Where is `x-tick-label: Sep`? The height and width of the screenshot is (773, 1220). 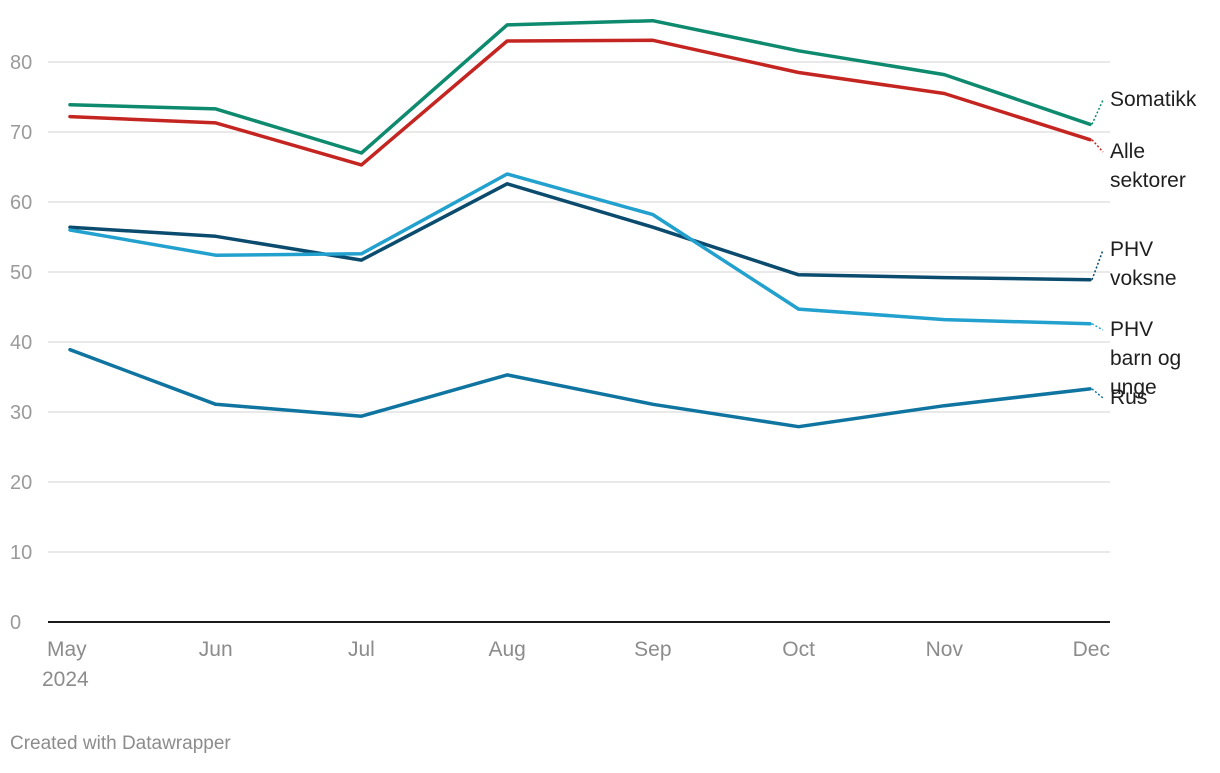 x-tick-label: Sep is located at coordinates (652, 649).